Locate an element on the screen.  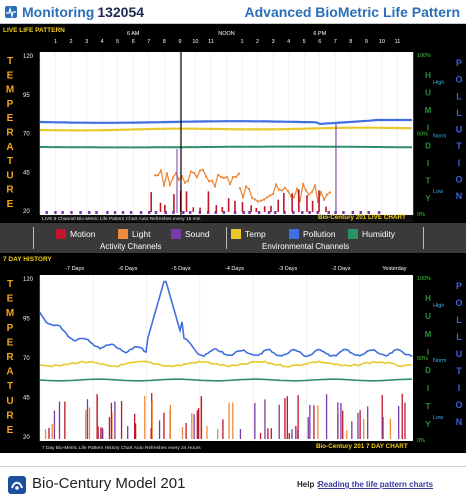
humidity-axis-letter: D is located at coordinates (428, 145).